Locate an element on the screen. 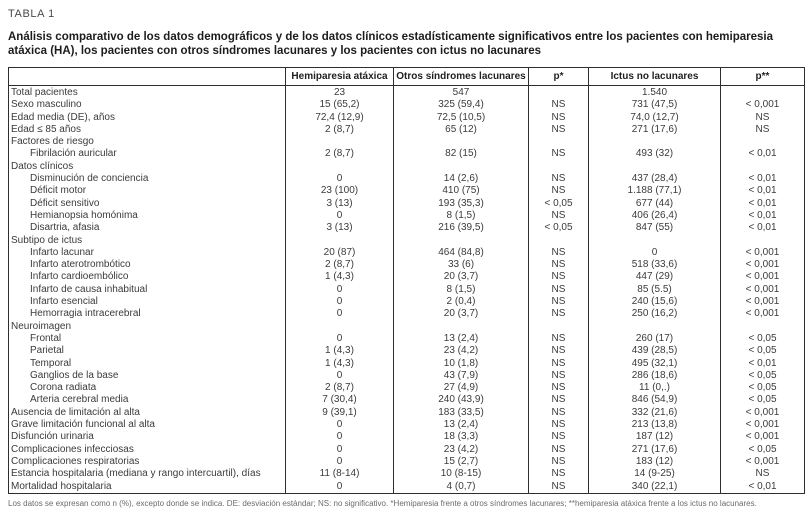 The height and width of the screenshot is (530, 812). row-label-cell: Frontal is located at coordinates (147, 339).